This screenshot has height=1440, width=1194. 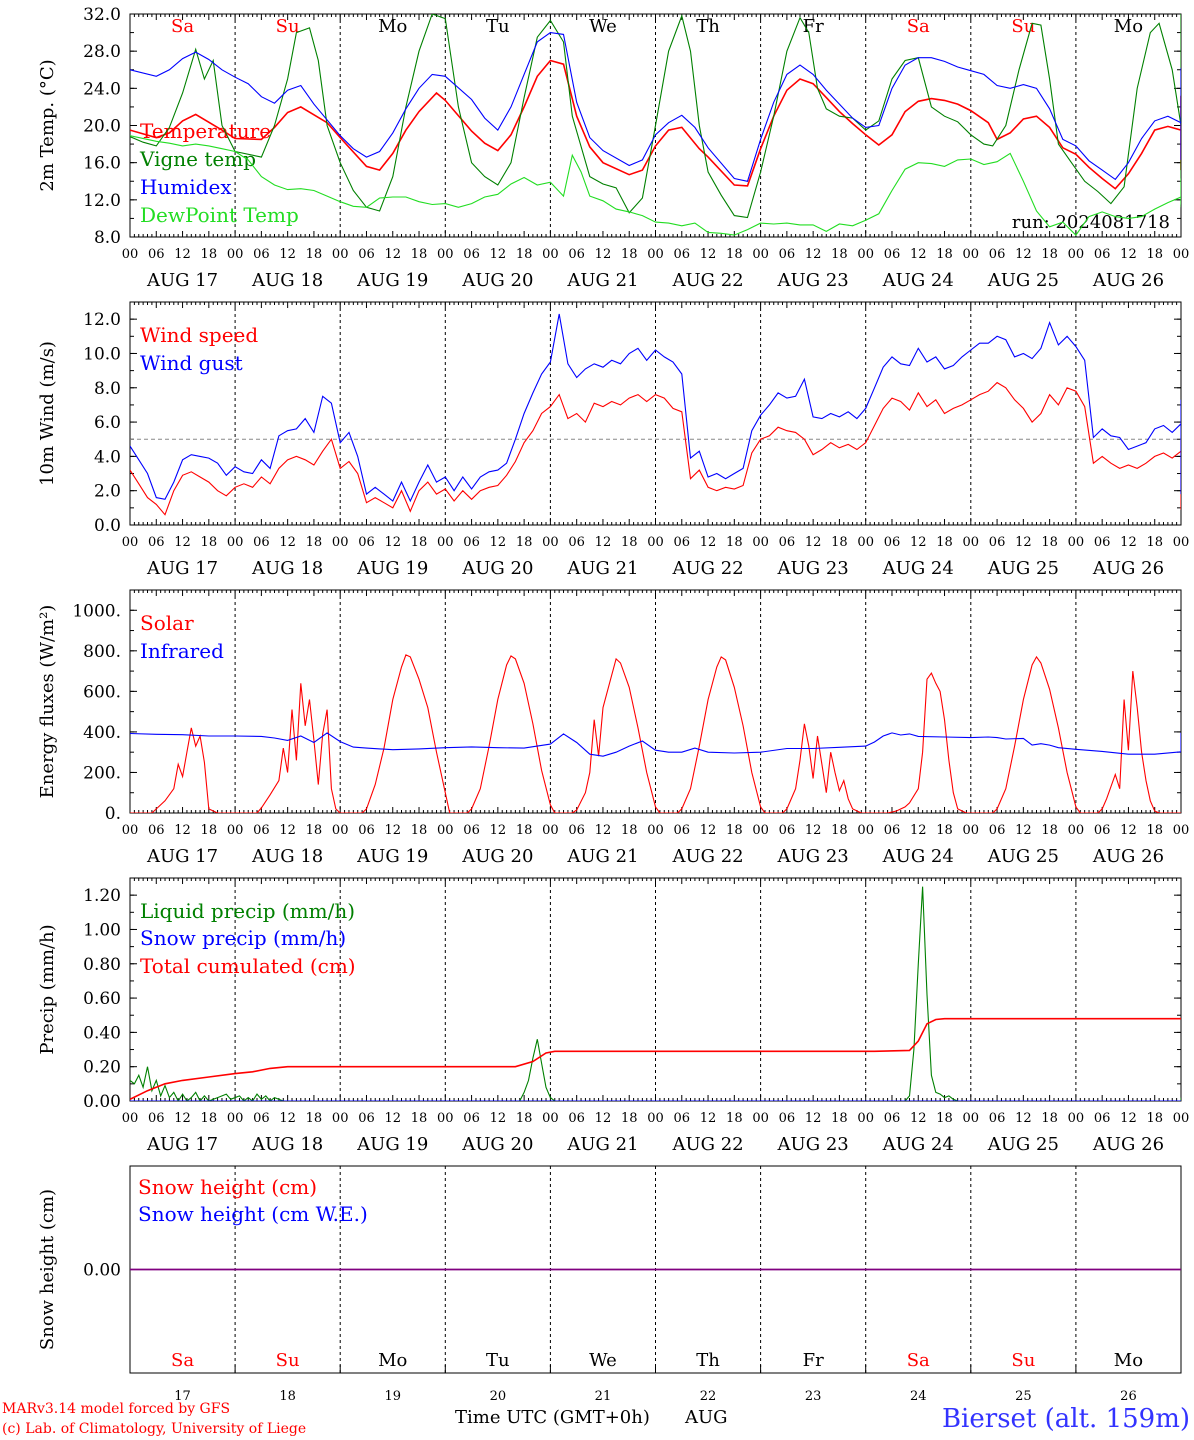 I want to click on y-axis-label: 10m Wind (m/s), so click(x=47, y=413).